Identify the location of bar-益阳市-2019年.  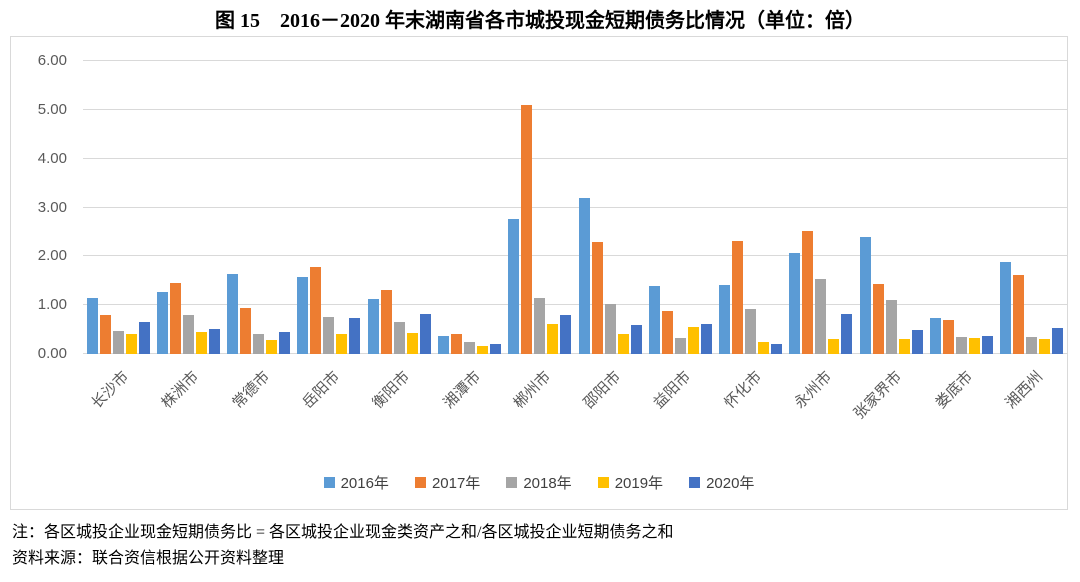
(693, 340).